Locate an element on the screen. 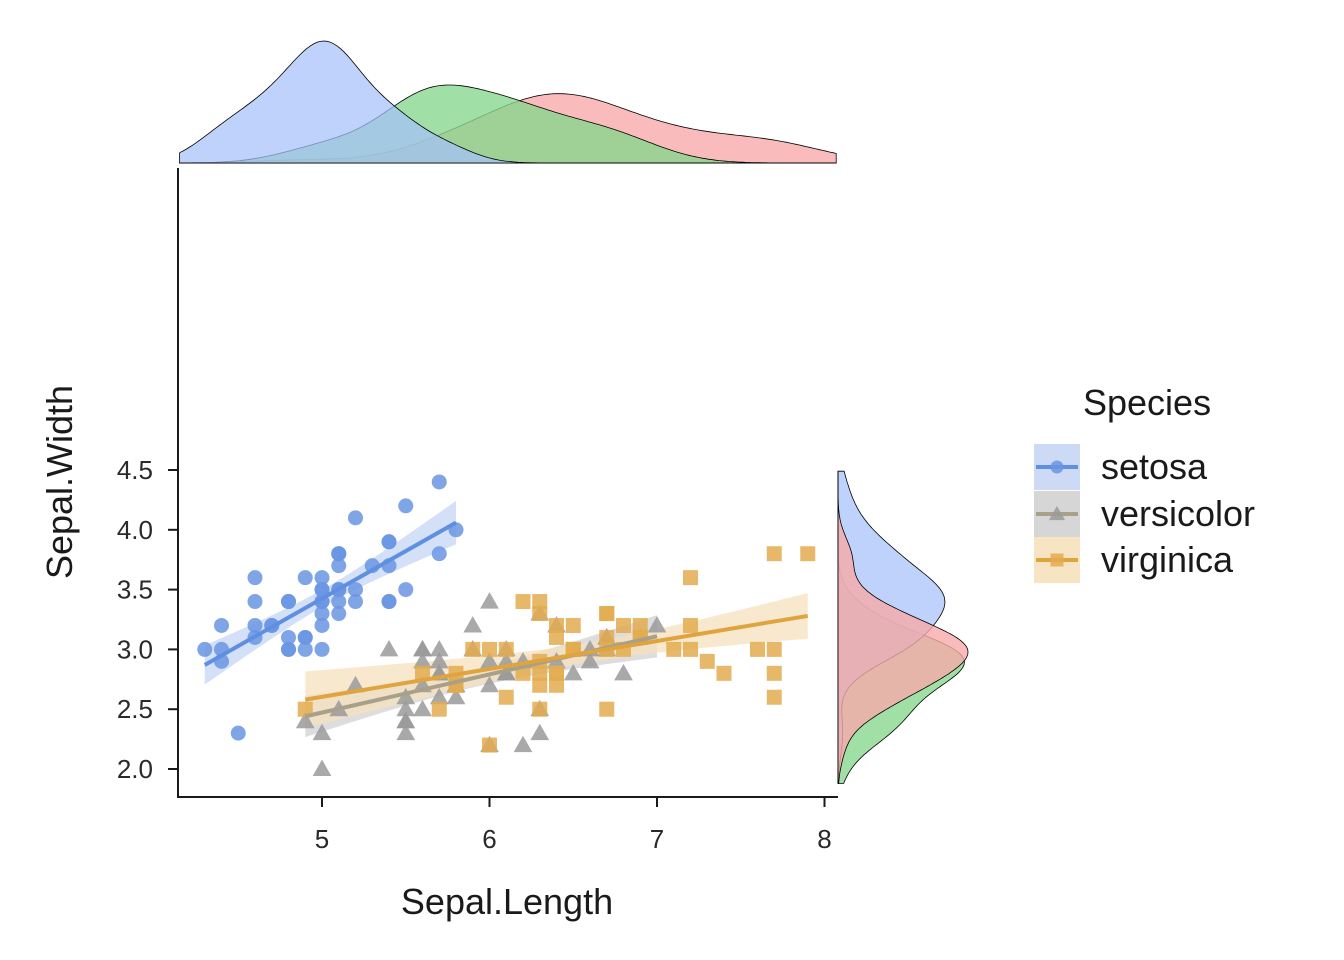  legend-key-marker-virginica is located at coordinates (1057, 560).